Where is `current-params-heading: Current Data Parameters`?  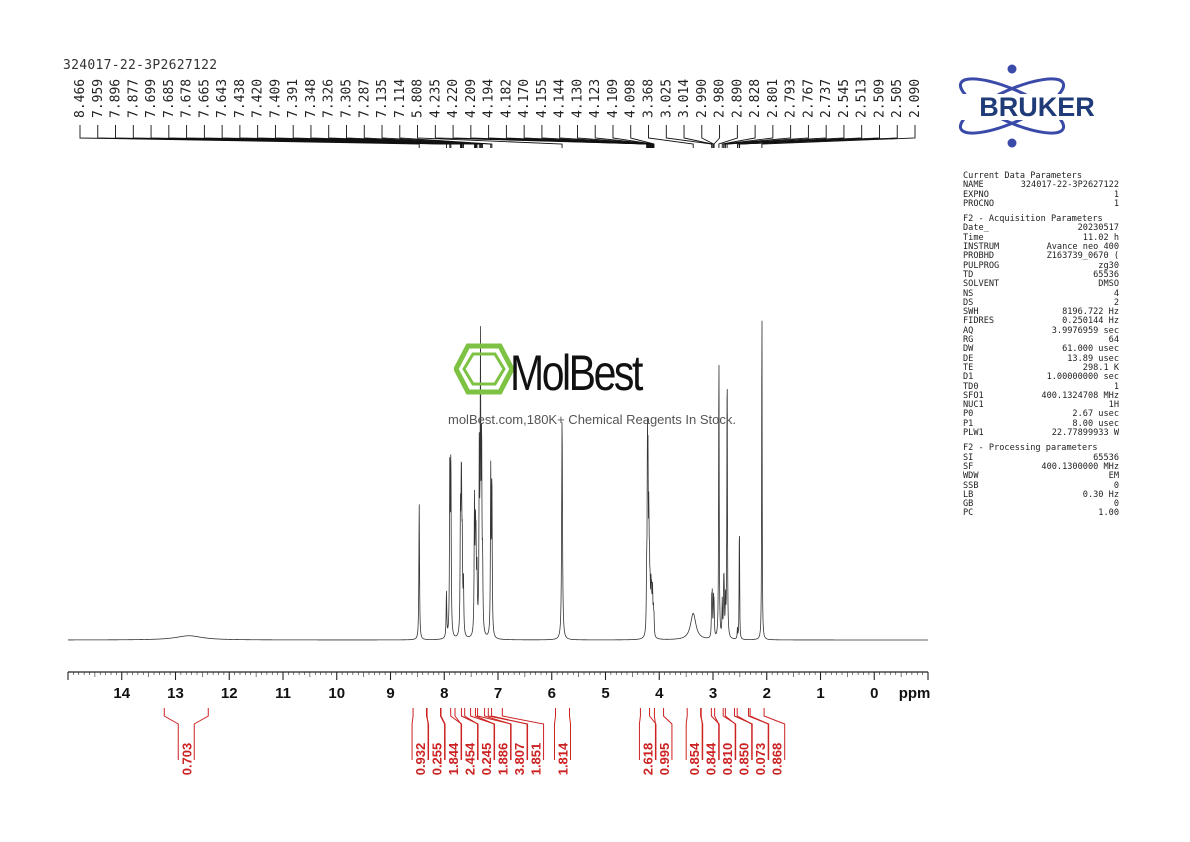
current-params-heading: Current Data Parameters is located at coordinates (1022, 176).